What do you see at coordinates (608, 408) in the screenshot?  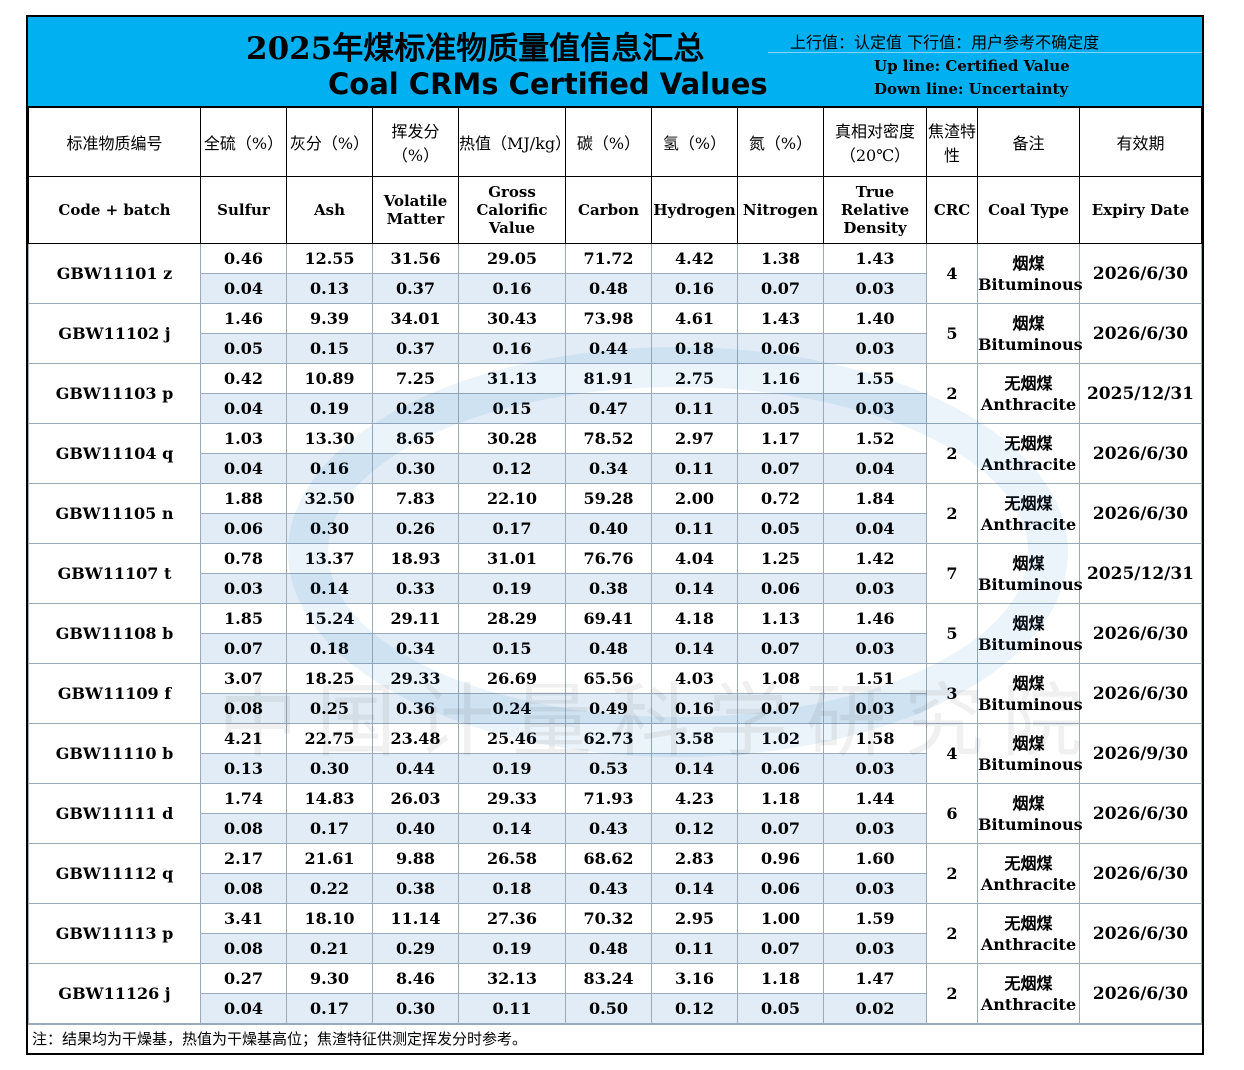 I see `uncertainty-value: 0.47` at bounding box center [608, 408].